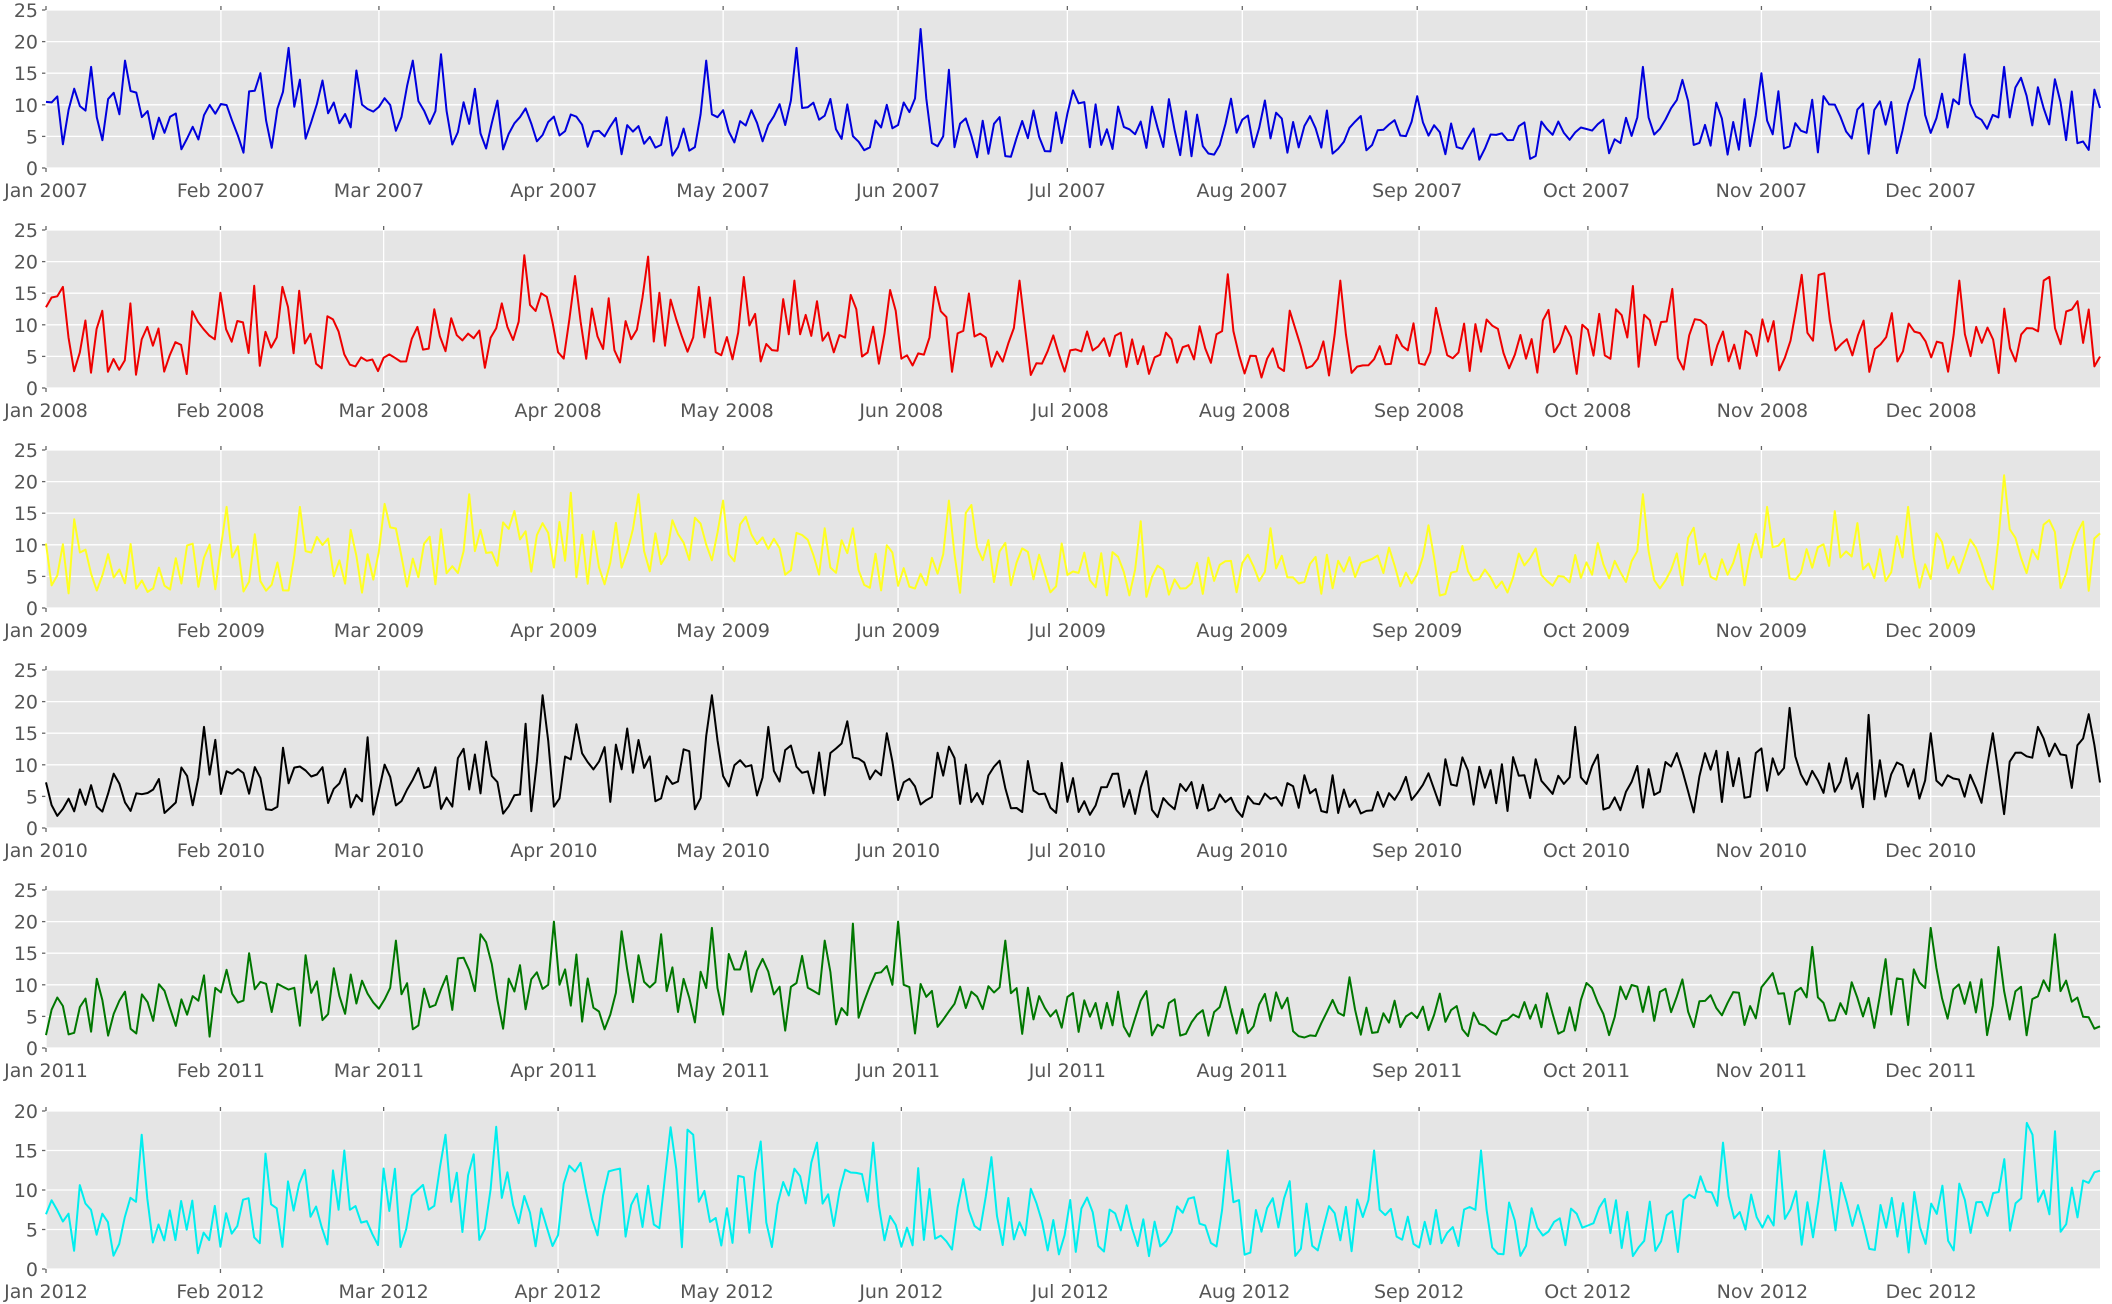 This screenshot has width=2112, height=1304. Describe the element at coordinates (1067, 631) in the screenshot. I see `x-tick-label: Jul 2009` at that location.